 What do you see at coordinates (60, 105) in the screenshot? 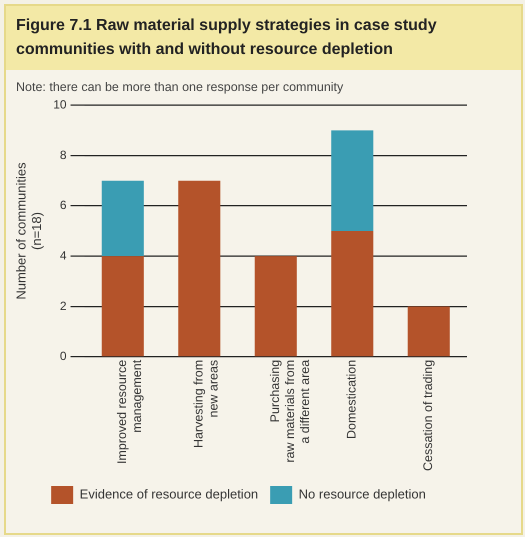
I see `y-tick-label: 10` at bounding box center [60, 105].